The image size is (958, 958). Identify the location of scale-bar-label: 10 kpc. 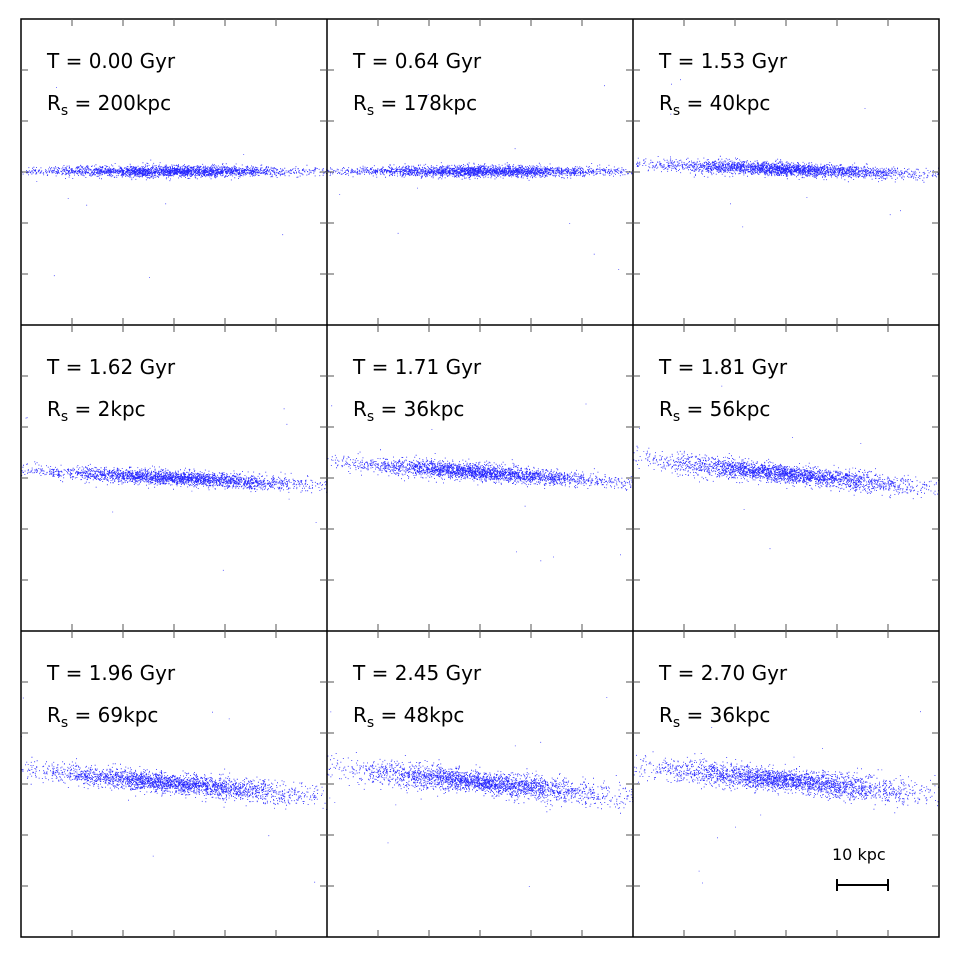
(859, 854).